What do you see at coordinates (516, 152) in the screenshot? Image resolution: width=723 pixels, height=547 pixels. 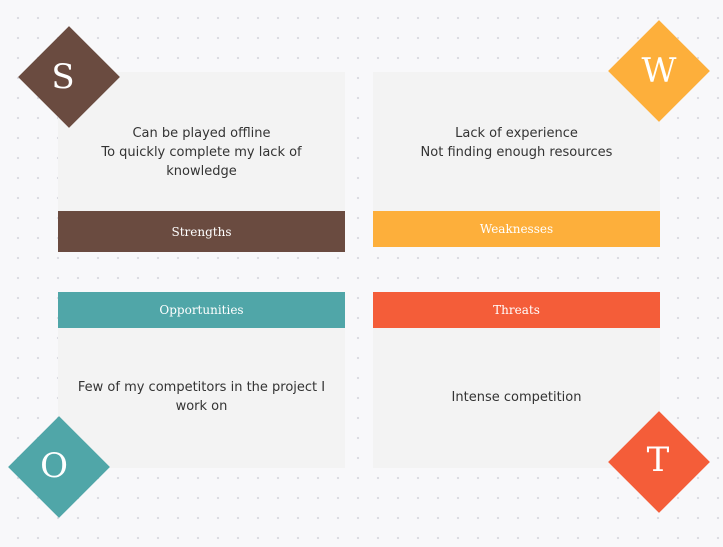 I see `weaknesses-line-2: Not finding enough resources` at bounding box center [516, 152].